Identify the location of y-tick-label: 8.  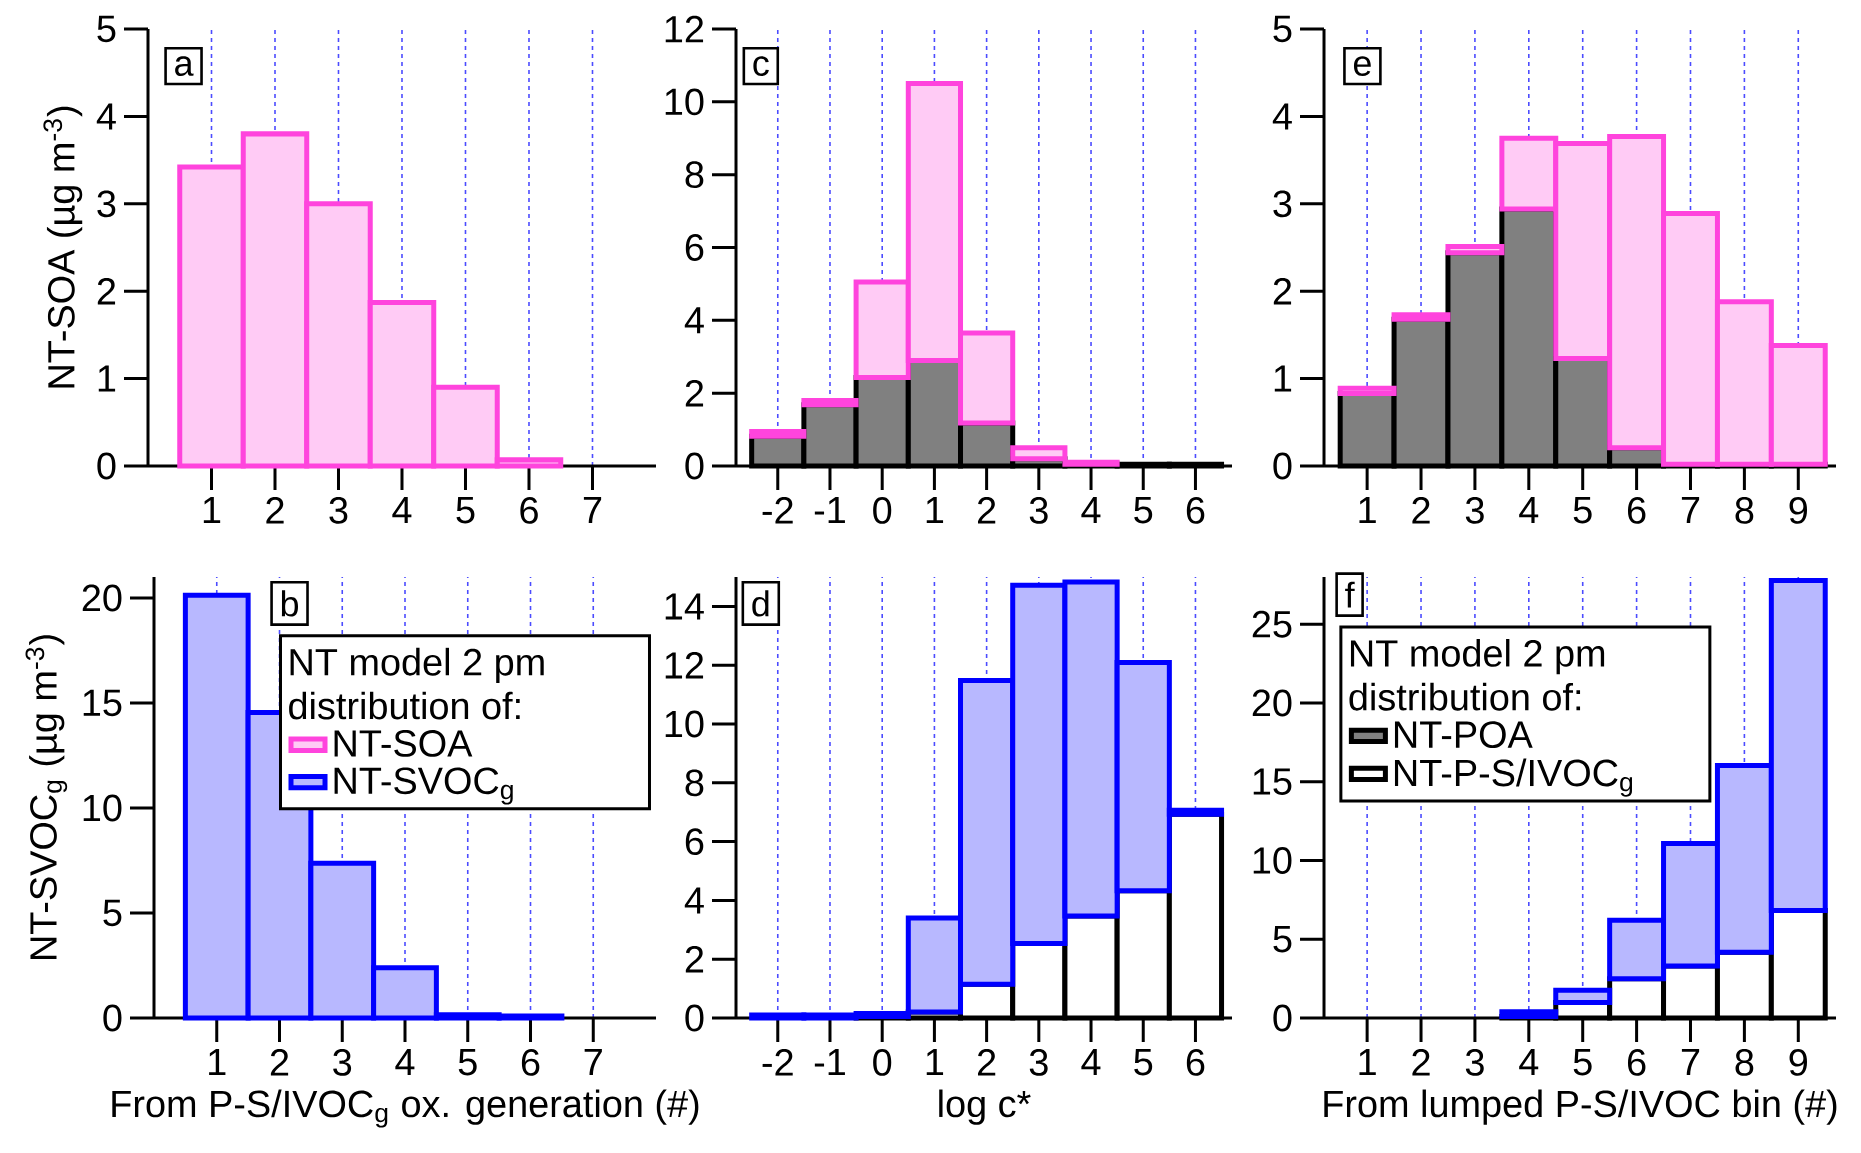
(694, 783).